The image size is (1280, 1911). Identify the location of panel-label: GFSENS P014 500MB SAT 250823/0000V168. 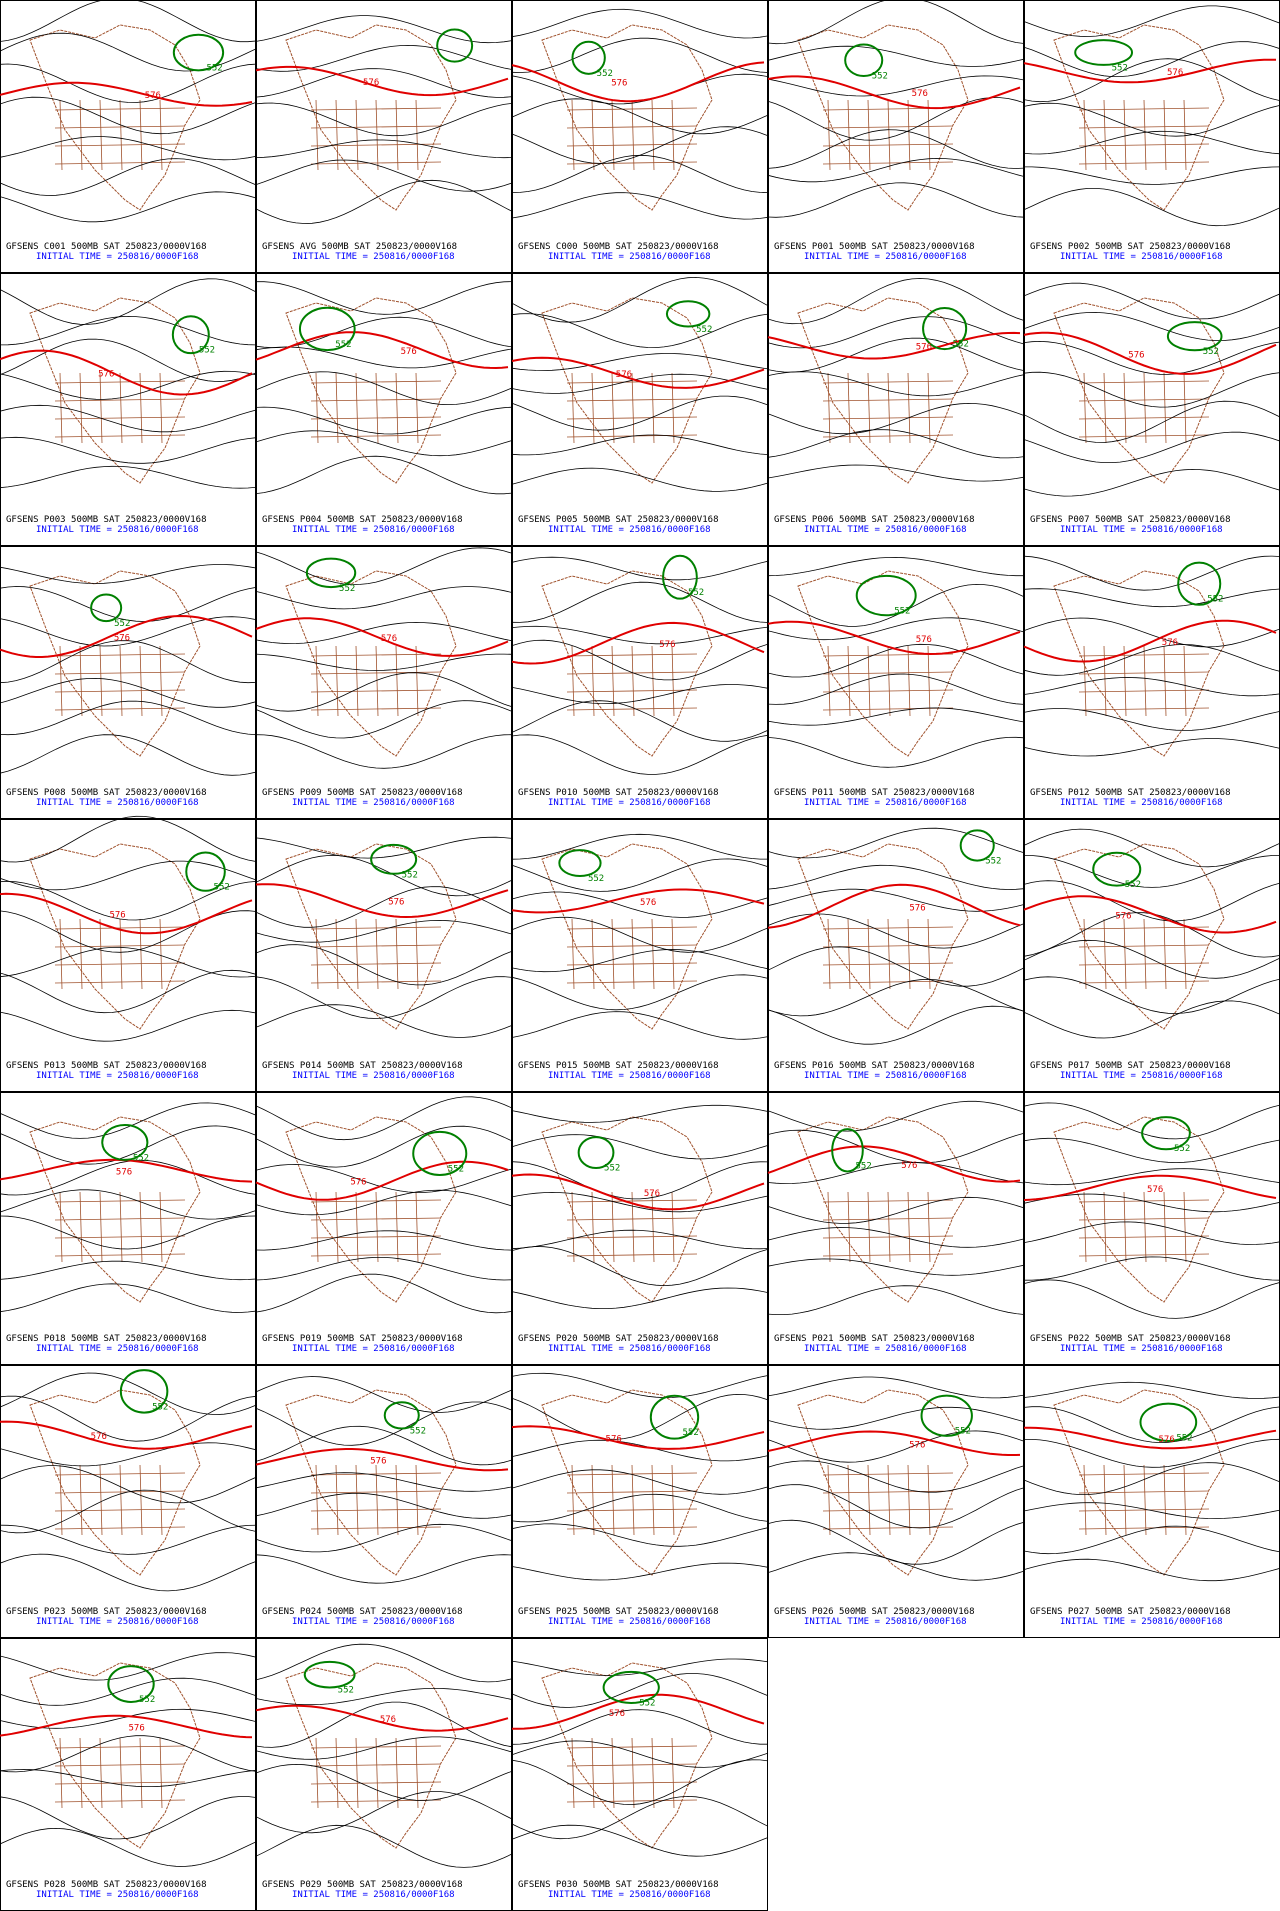
(362, 1066).